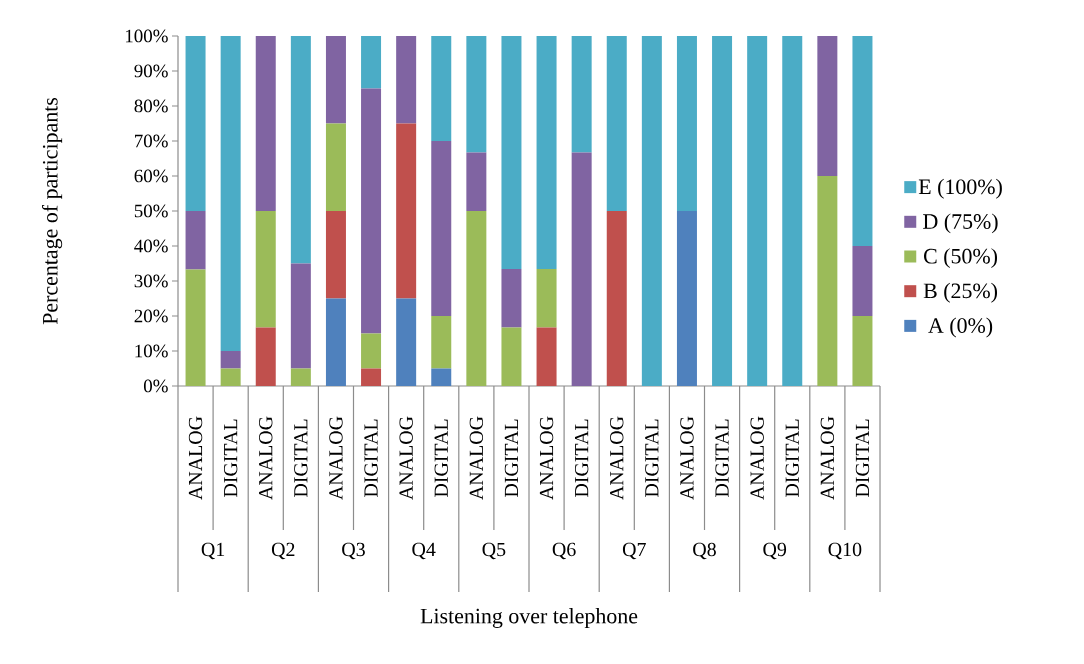 This screenshot has width=1084, height=664. Describe the element at coordinates (146, 36) in the screenshot. I see `y-tick-label: 100%` at that location.